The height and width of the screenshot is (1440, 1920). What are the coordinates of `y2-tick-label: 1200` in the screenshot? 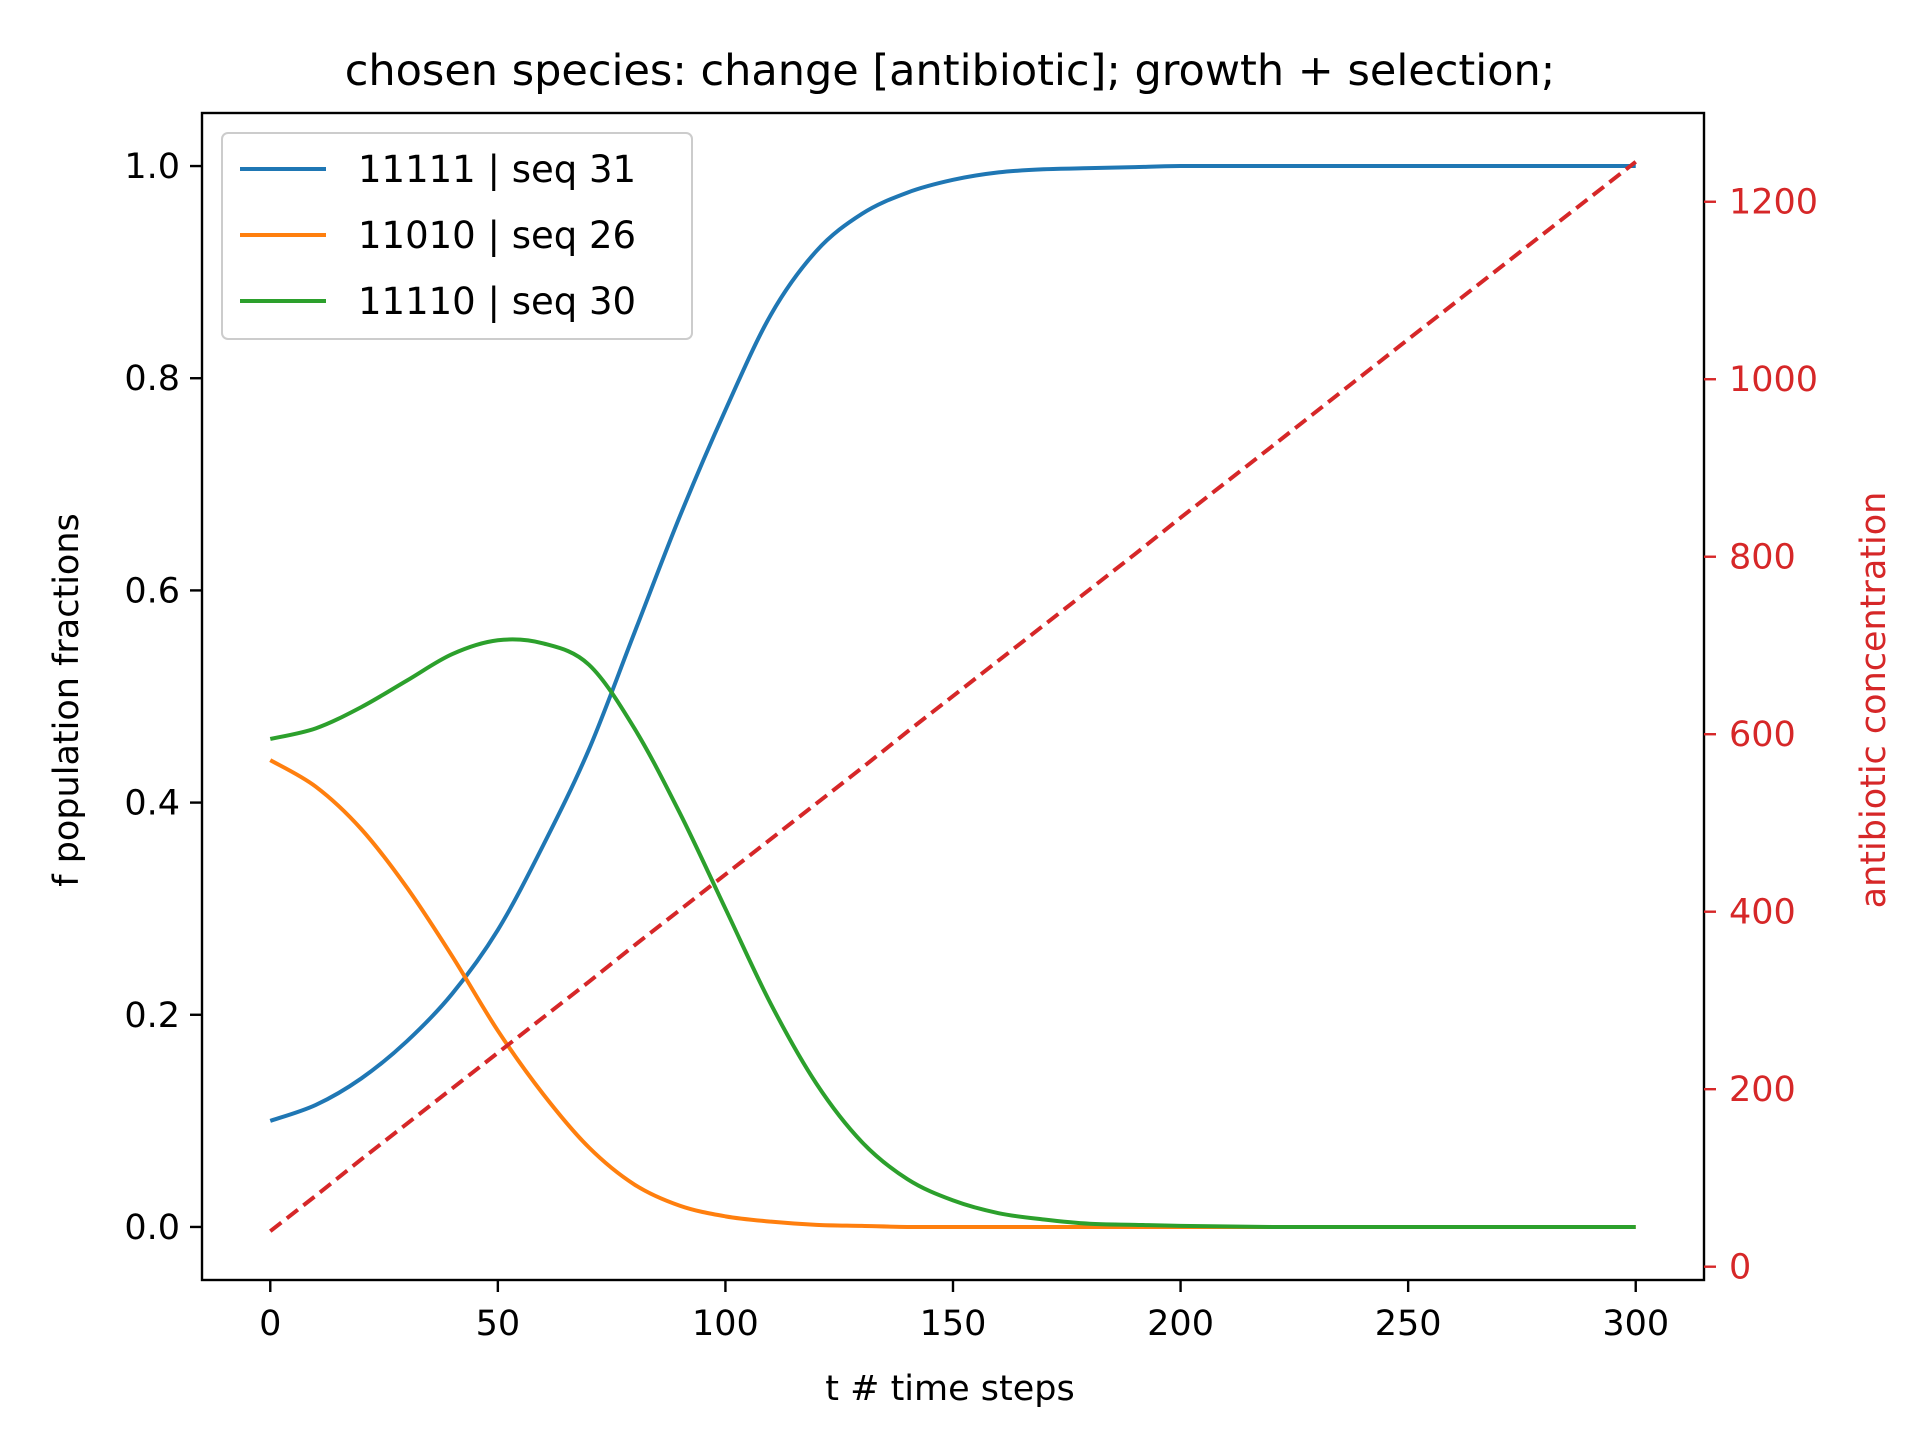 It's located at (1773, 203).